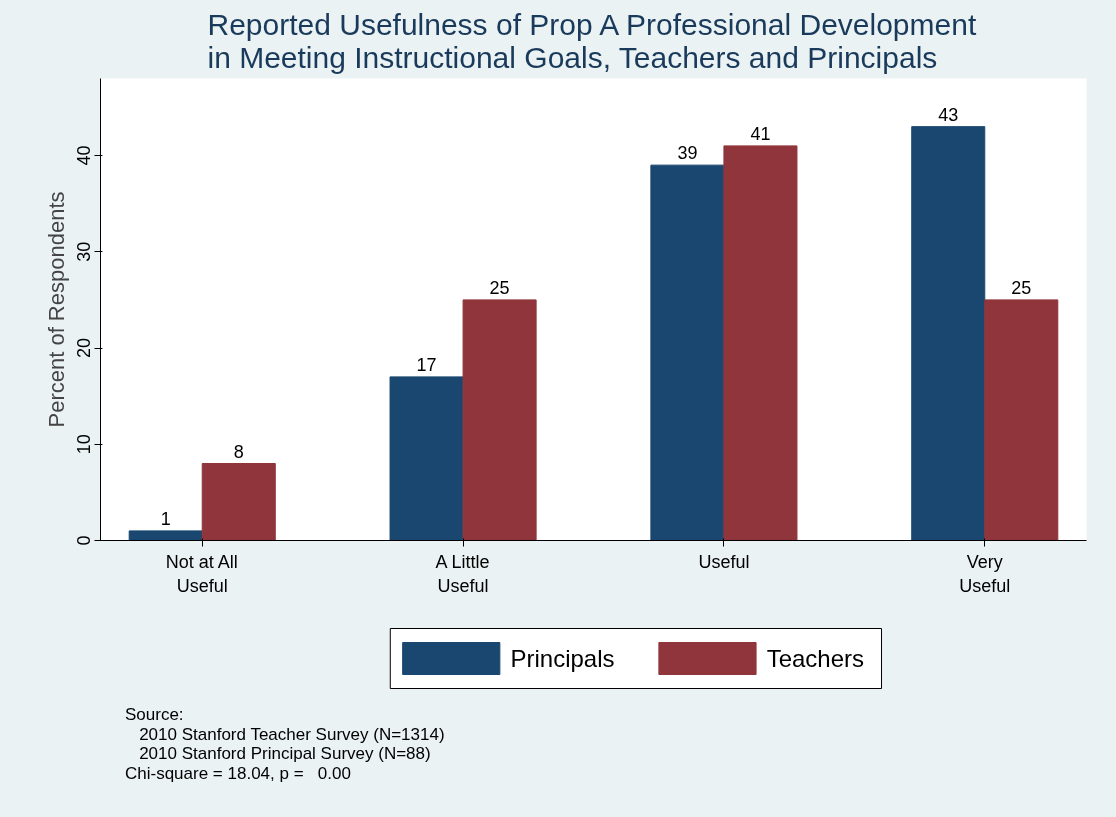 The height and width of the screenshot is (817, 1116). What do you see at coordinates (760, 133) in the screenshot?
I see `data-label: 41` at bounding box center [760, 133].